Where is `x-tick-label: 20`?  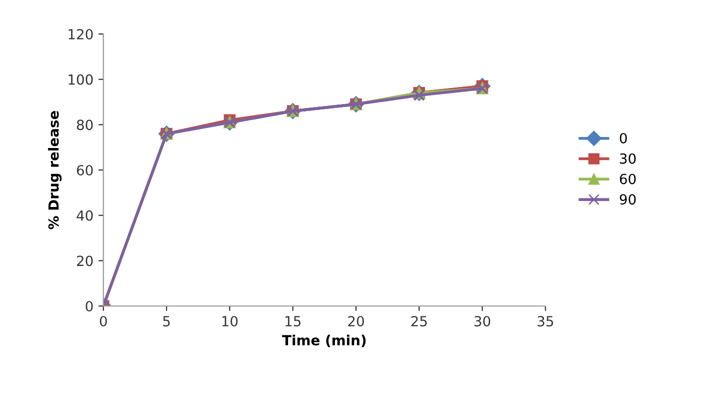 x-tick-label: 20 is located at coordinates (356, 321).